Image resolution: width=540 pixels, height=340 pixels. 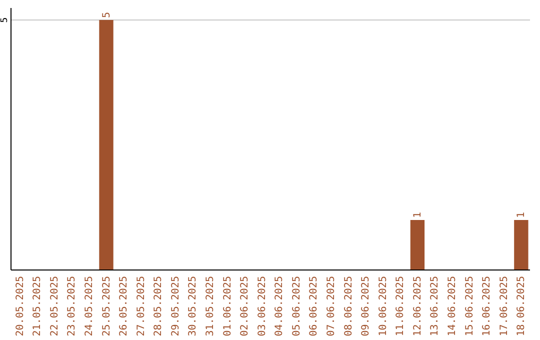 I want to click on x-tick-label: 31.05.2025, so click(x=210, y=306).